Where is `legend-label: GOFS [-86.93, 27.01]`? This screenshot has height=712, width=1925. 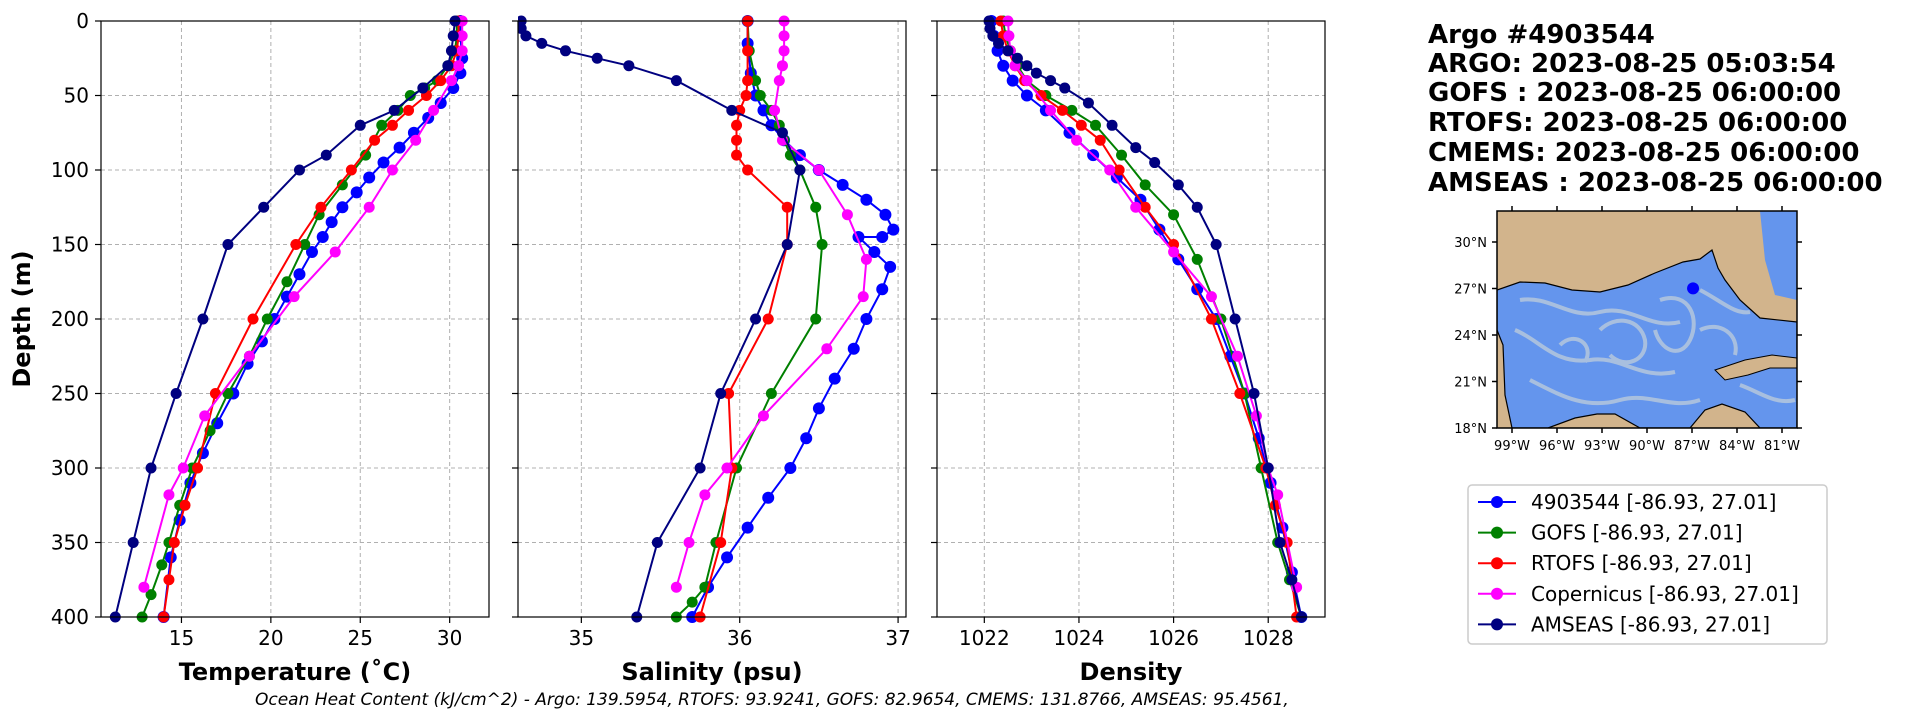 legend-label: GOFS [-86.93, 27.01] is located at coordinates (1637, 533).